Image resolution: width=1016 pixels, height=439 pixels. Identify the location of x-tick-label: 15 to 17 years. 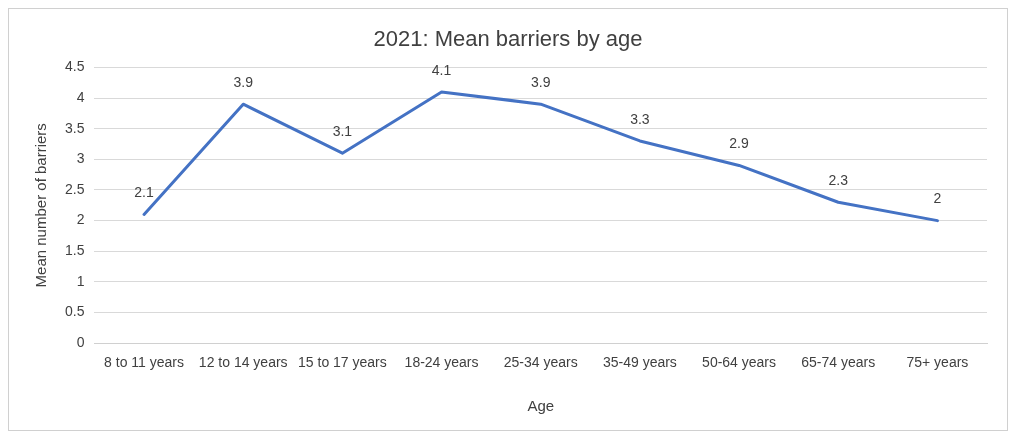
(342, 362).